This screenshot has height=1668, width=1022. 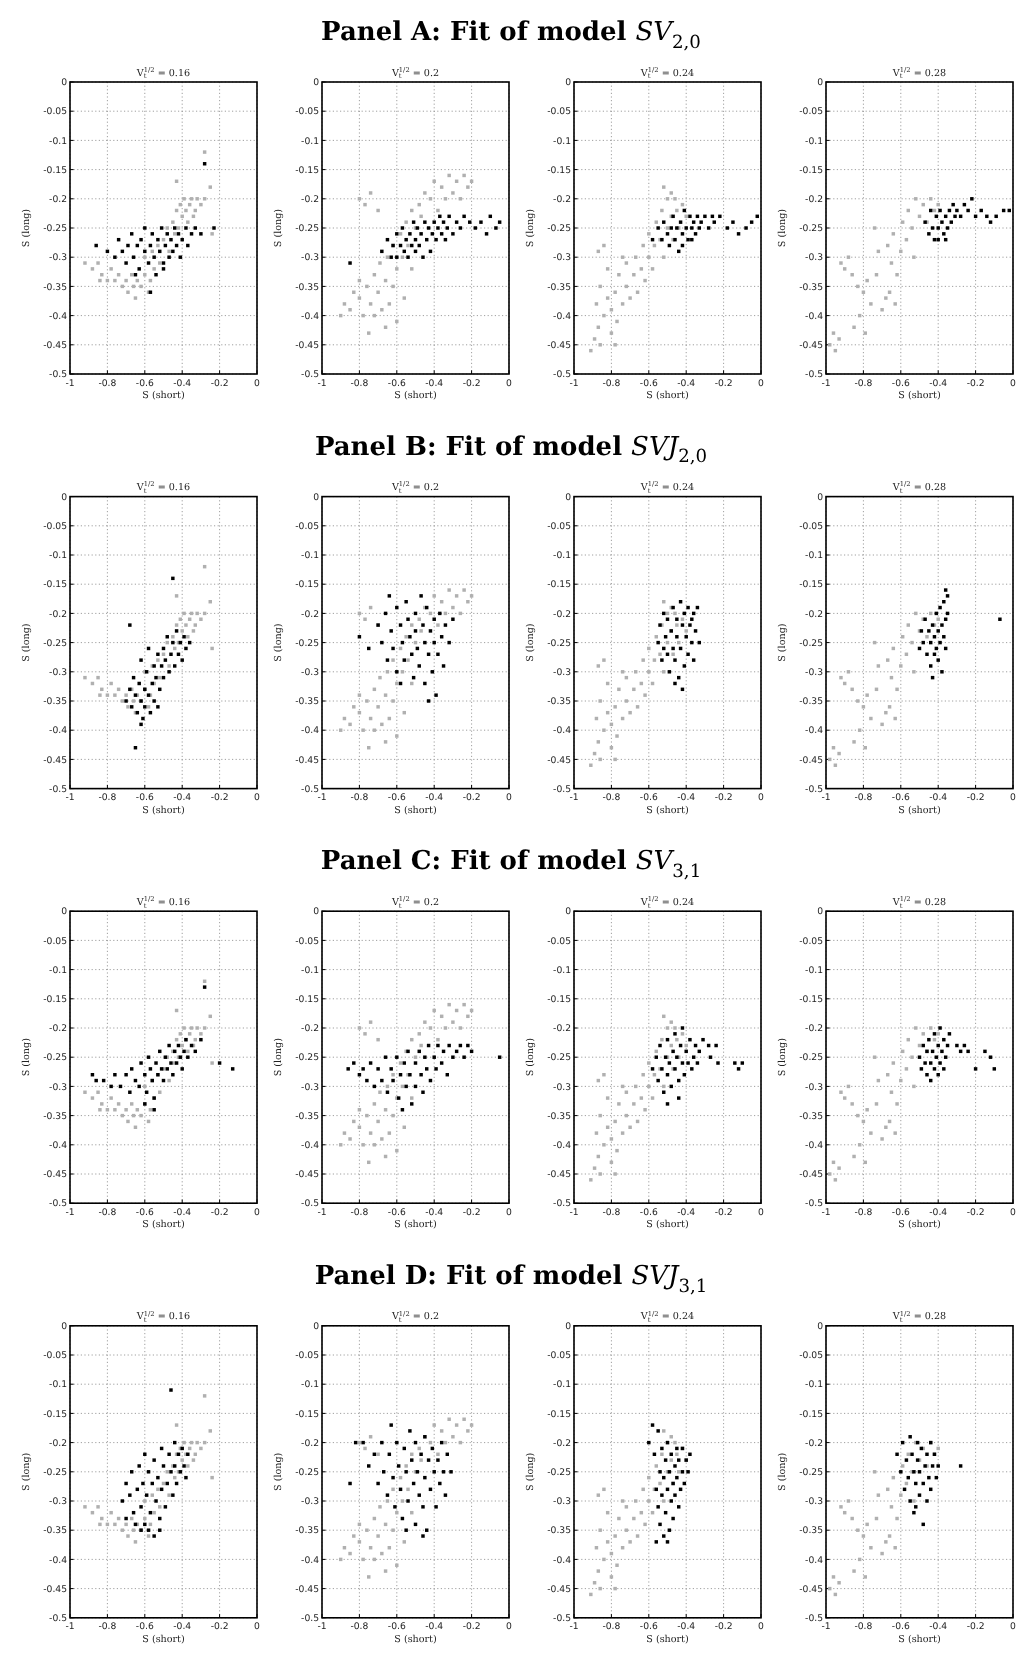 What do you see at coordinates (511, 1279) in the screenshot?
I see `text: Panel D: Fit of model SVJ$_{3,1}$` at bounding box center [511, 1279].